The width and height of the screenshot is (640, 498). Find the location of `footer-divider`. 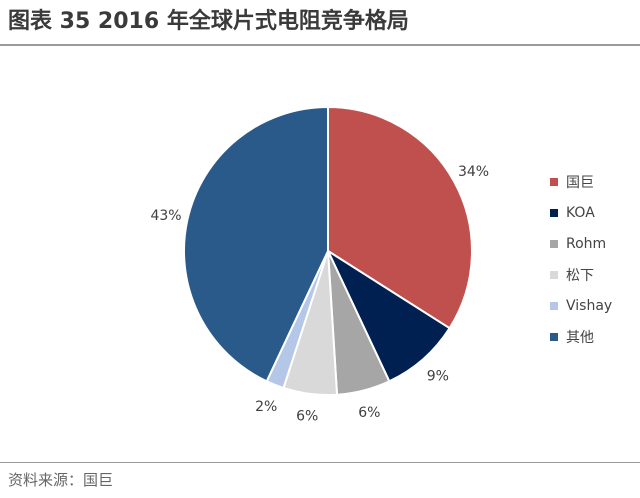

footer-divider is located at coordinates (320, 462).